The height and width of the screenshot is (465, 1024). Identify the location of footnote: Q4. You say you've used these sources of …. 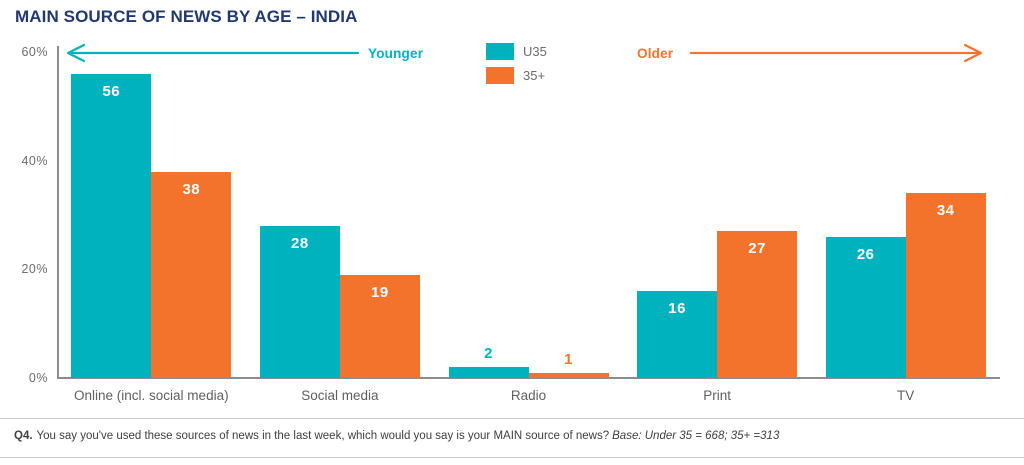
(514, 436).